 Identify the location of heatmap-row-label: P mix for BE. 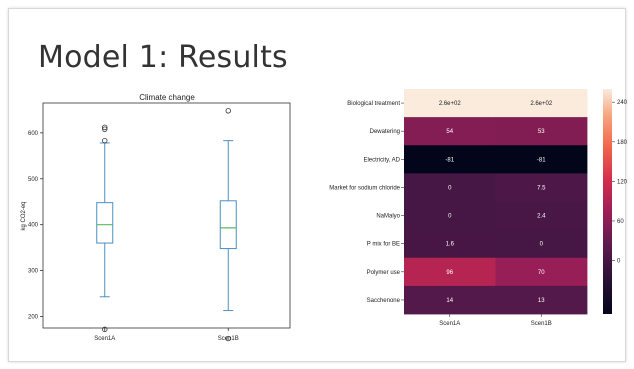
(383, 245).